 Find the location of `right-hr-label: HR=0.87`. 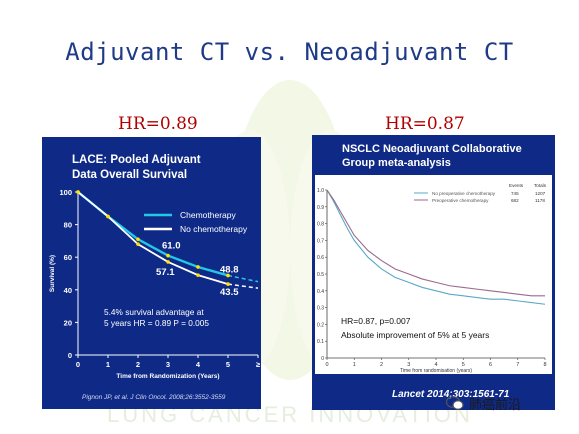

right-hr-label: HR=0.87 is located at coordinates (425, 124).